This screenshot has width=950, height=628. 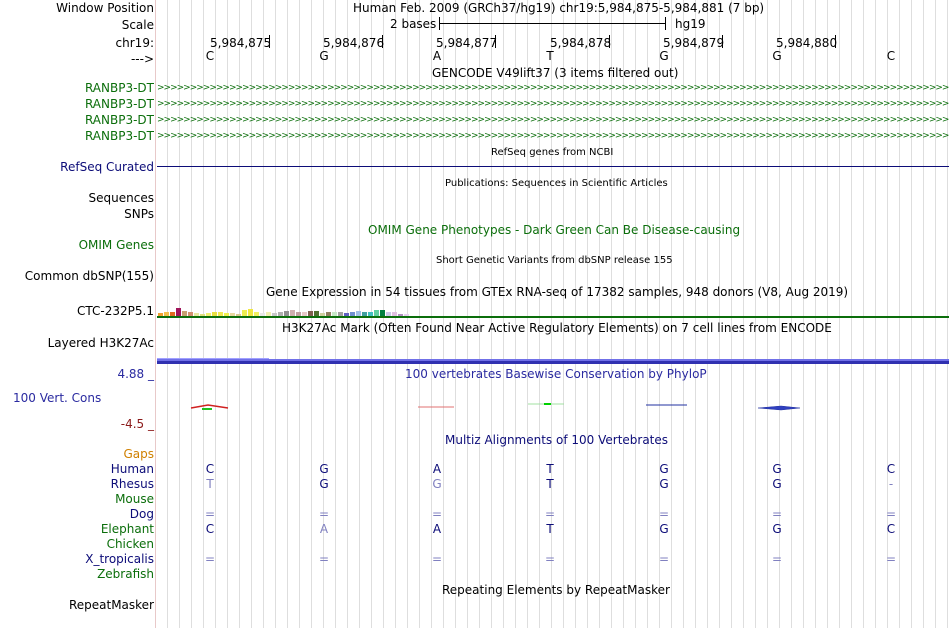 What do you see at coordinates (134, 499) in the screenshot?
I see `multiz-species-label: Mouse` at bounding box center [134, 499].